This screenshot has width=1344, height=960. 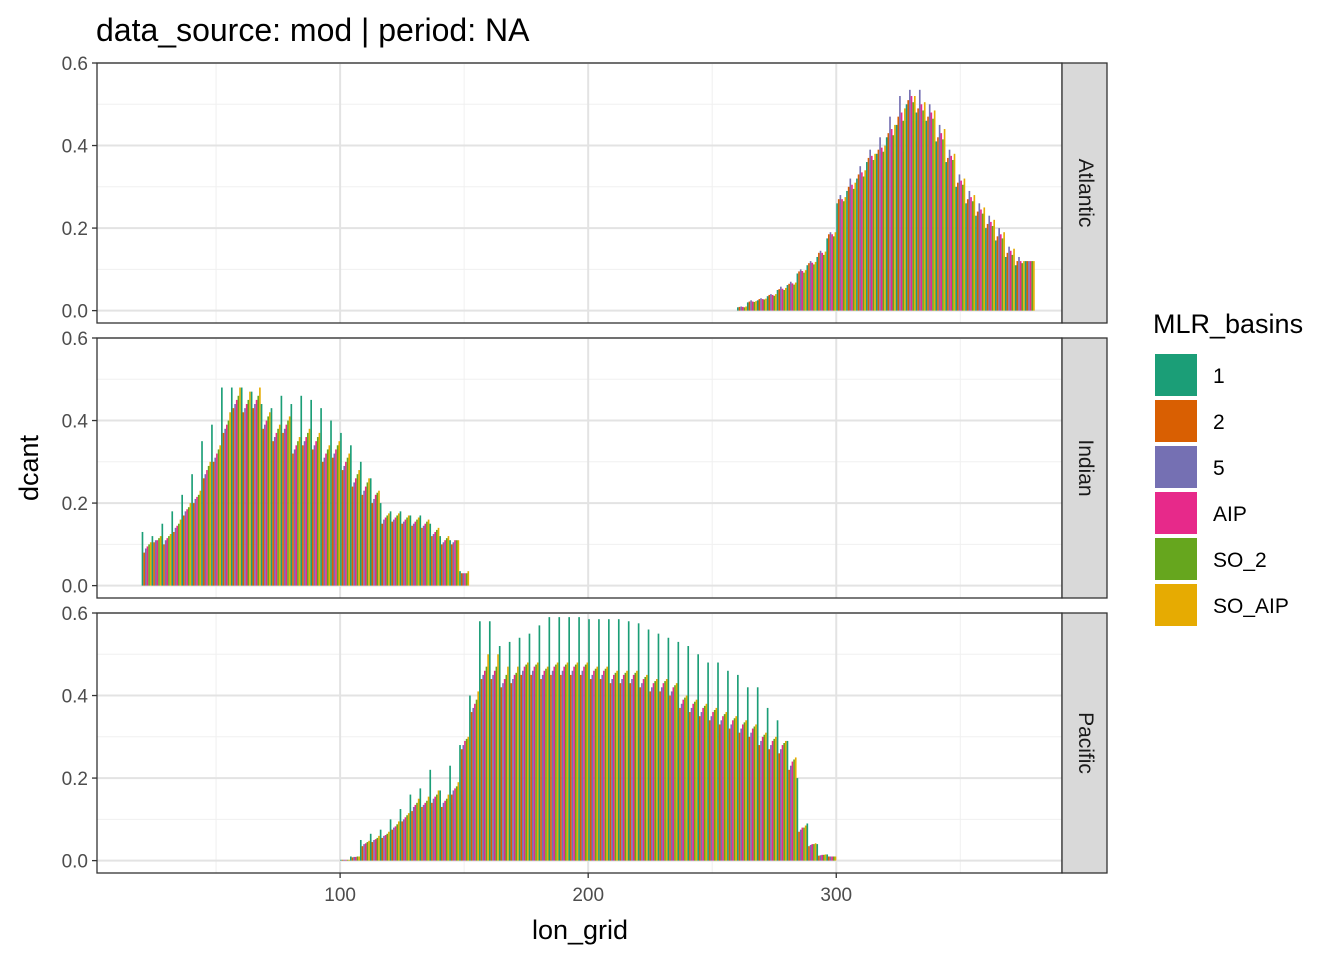 What do you see at coordinates (75, 779) in the screenshot?
I see `y-tick-label: 0.2` at bounding box center [75, 779].